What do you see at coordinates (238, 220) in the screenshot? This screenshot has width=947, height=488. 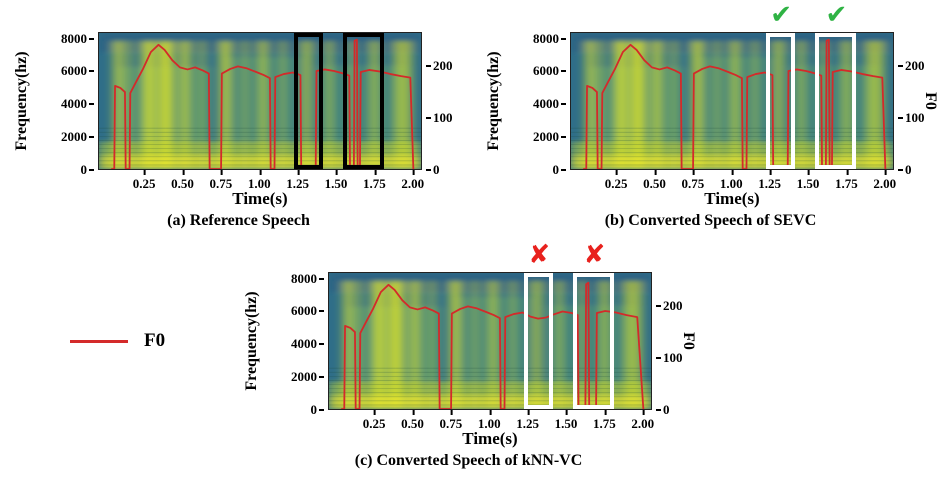 I see `panel-caption: (a) Reference Speech` at bounding box center [238, 220].